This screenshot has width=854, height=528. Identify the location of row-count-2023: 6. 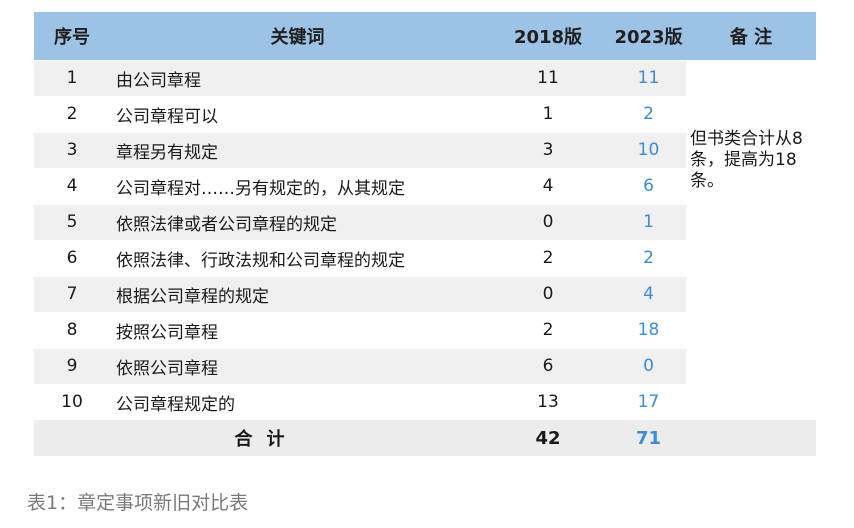
(648, 185).